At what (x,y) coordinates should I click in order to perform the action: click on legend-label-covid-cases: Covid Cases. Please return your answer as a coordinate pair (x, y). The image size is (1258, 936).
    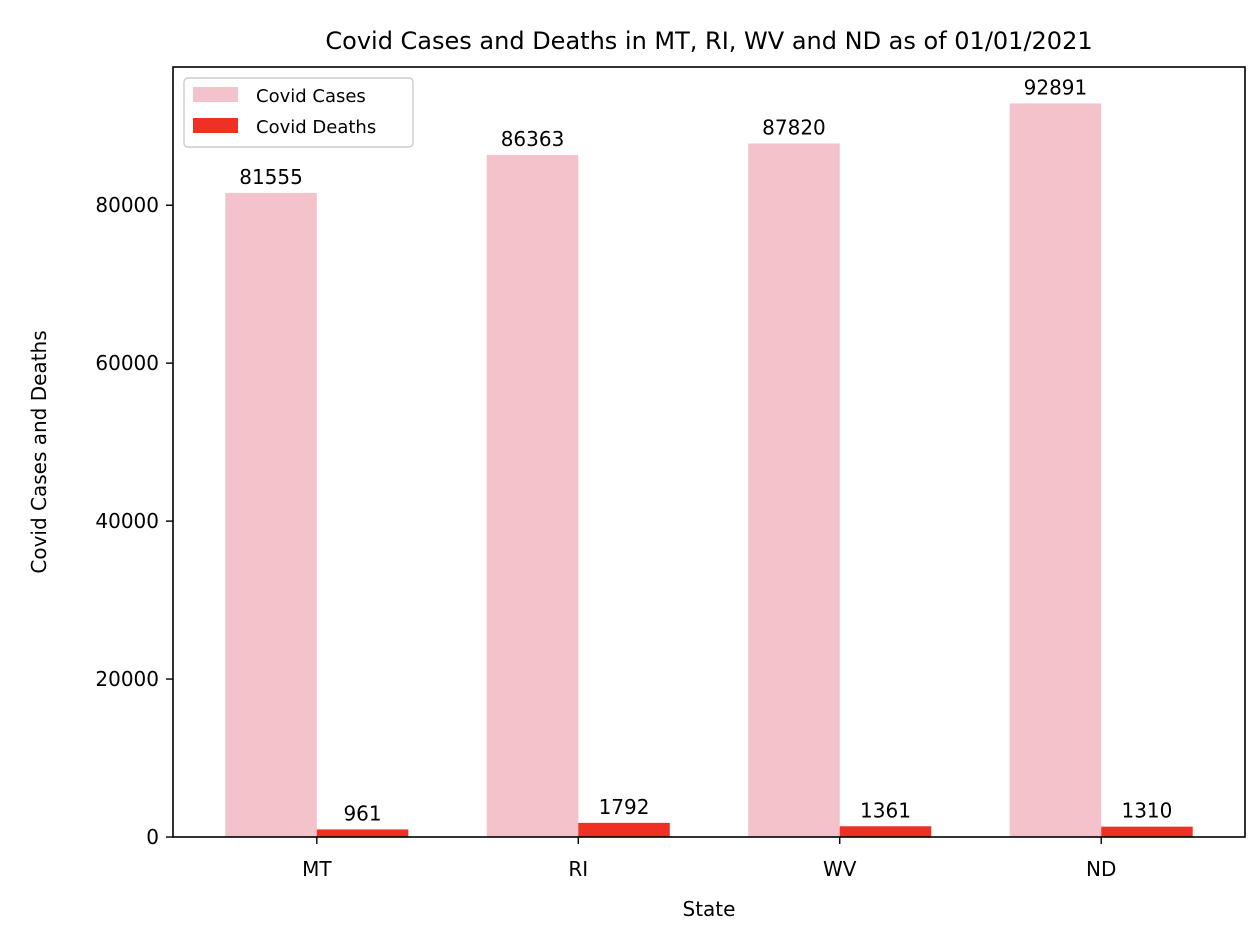
    Looking at the image, I should click on (311, 96).